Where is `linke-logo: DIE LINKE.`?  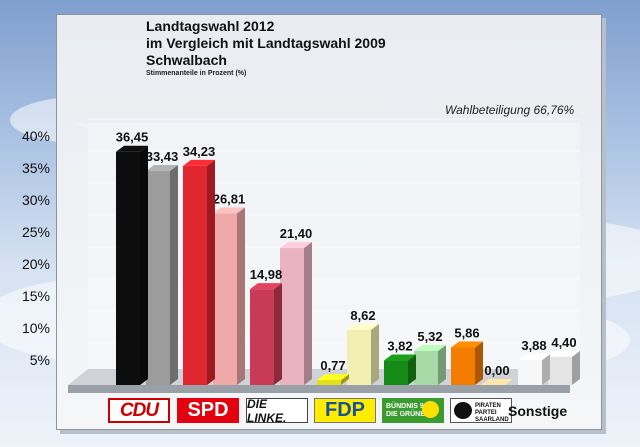
linke-logo: DIE LINKE. is located at coordinates (277, 410).